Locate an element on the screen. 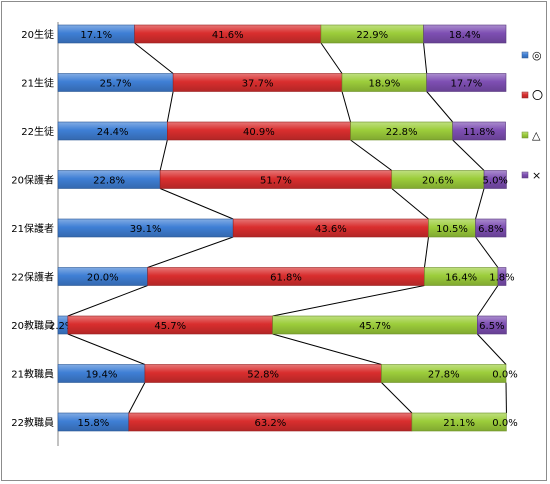 The width and height of the screenshot is (550, 484). data-label: 21.1% is located at coordinates (459, 423).